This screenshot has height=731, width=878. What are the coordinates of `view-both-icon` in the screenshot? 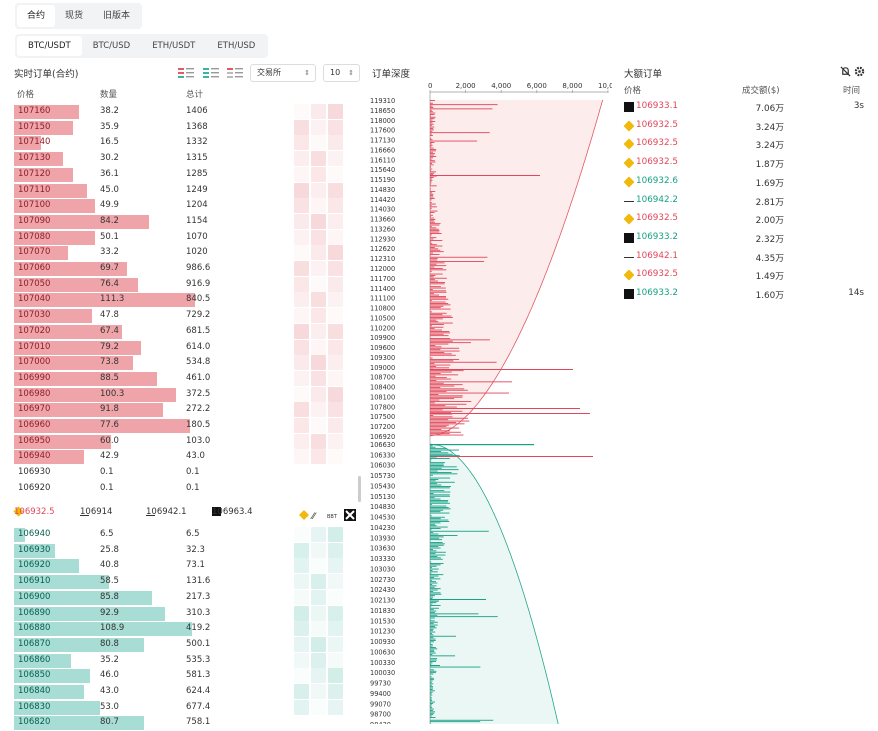 It's located at (211, 73).